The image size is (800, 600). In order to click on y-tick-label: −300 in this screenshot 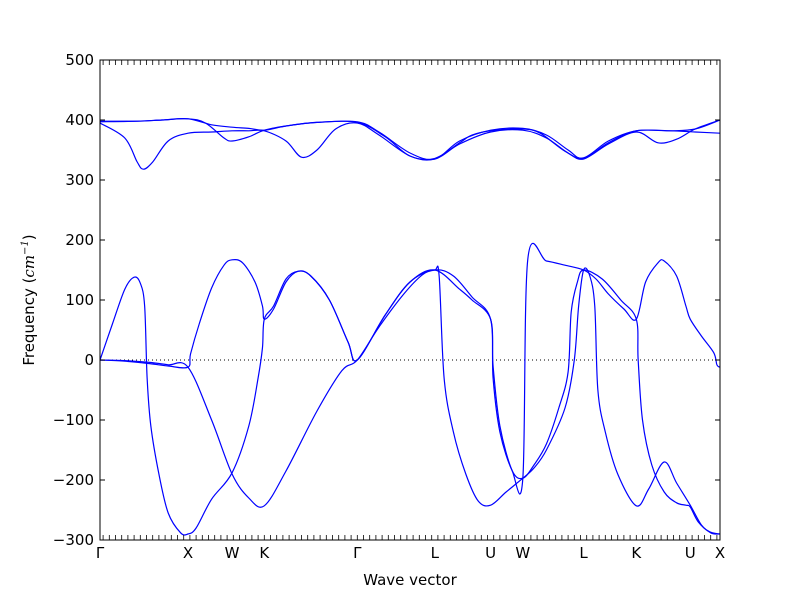, I will do `click(73, 540)`.